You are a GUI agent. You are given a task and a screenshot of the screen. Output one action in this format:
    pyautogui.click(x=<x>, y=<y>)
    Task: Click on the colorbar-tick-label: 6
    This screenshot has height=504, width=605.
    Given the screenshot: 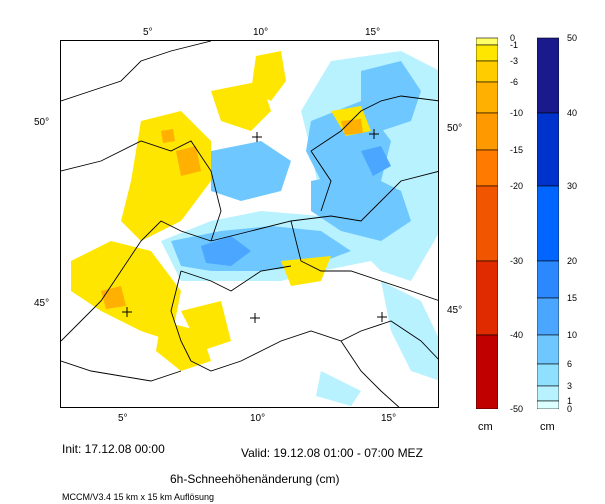 What is the action you would take?
    pyautogui.click(x=570, y=364)
    